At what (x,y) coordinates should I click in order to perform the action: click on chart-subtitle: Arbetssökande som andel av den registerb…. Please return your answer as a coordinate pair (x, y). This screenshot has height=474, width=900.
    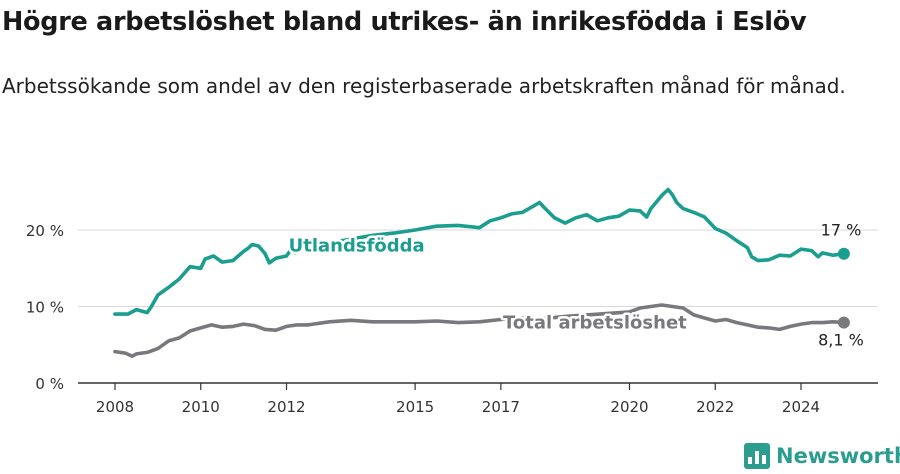
    Looking at the image, I should click on (424, 86).